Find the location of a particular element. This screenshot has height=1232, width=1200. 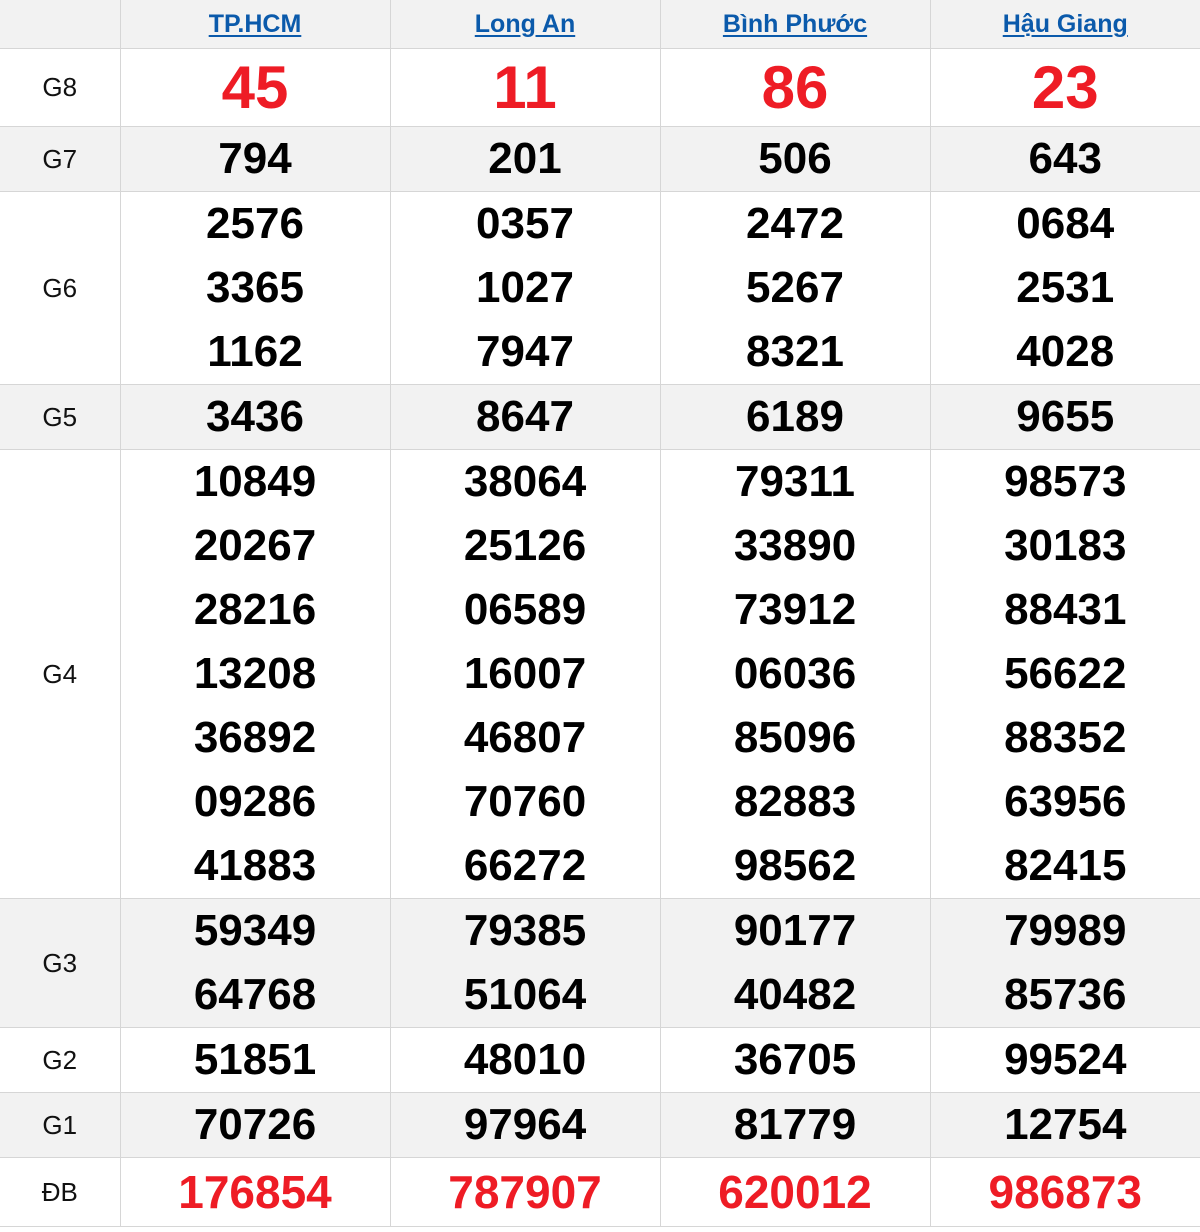

result-number: 56622 is located at coordinates (1065, 673).